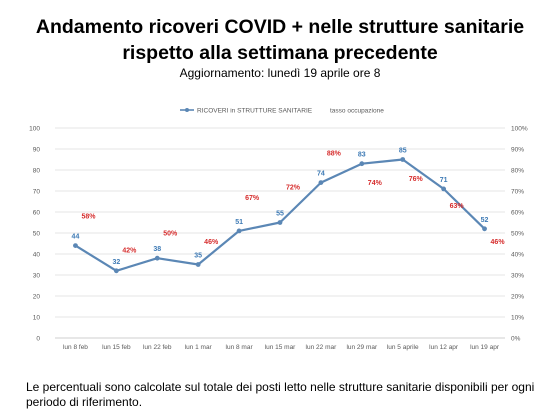  Describe the element at coordinates (516, 339) in the screenshot. I see `y-axis-right-tick: 0%` at that location.